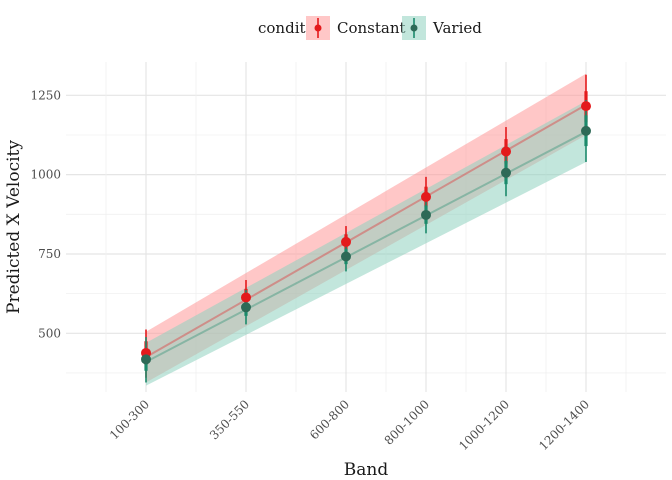 This screenshot has height=480, width=672. I want to click on y-tick-label: 500, so click(49, 333).